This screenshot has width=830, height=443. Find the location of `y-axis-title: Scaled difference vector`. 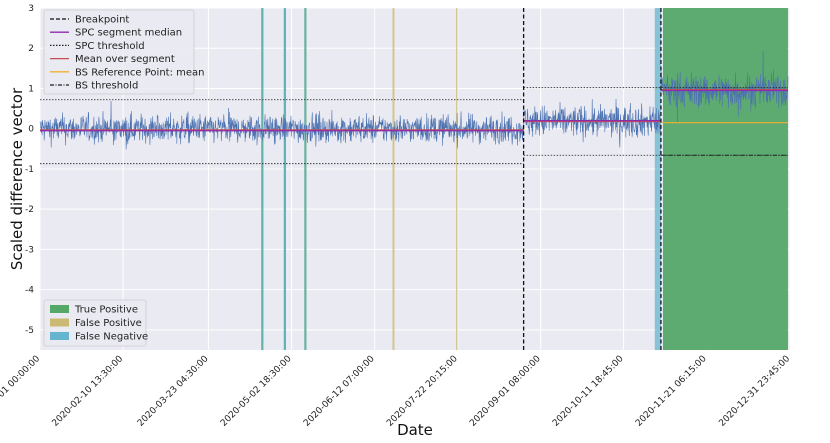

y-axis-title: Scaled difference vector is located at coordinates (17, 178).